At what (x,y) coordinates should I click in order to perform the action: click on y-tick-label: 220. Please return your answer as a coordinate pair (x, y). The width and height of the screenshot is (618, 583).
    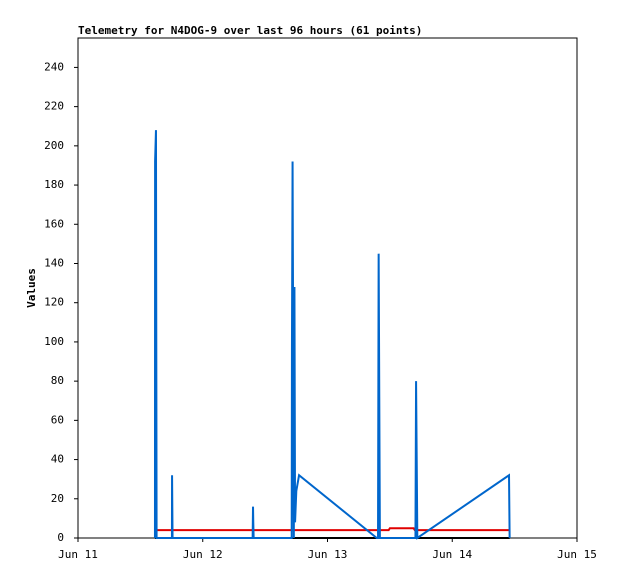
    Looking at the image, I should click on (54, 106).